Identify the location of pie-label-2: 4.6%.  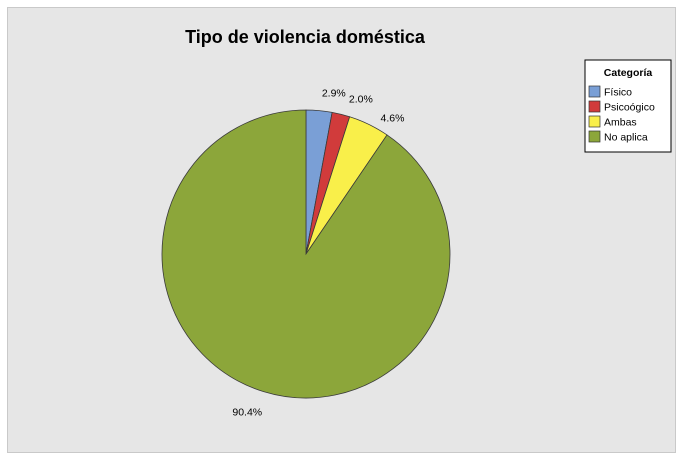
(393, 118).